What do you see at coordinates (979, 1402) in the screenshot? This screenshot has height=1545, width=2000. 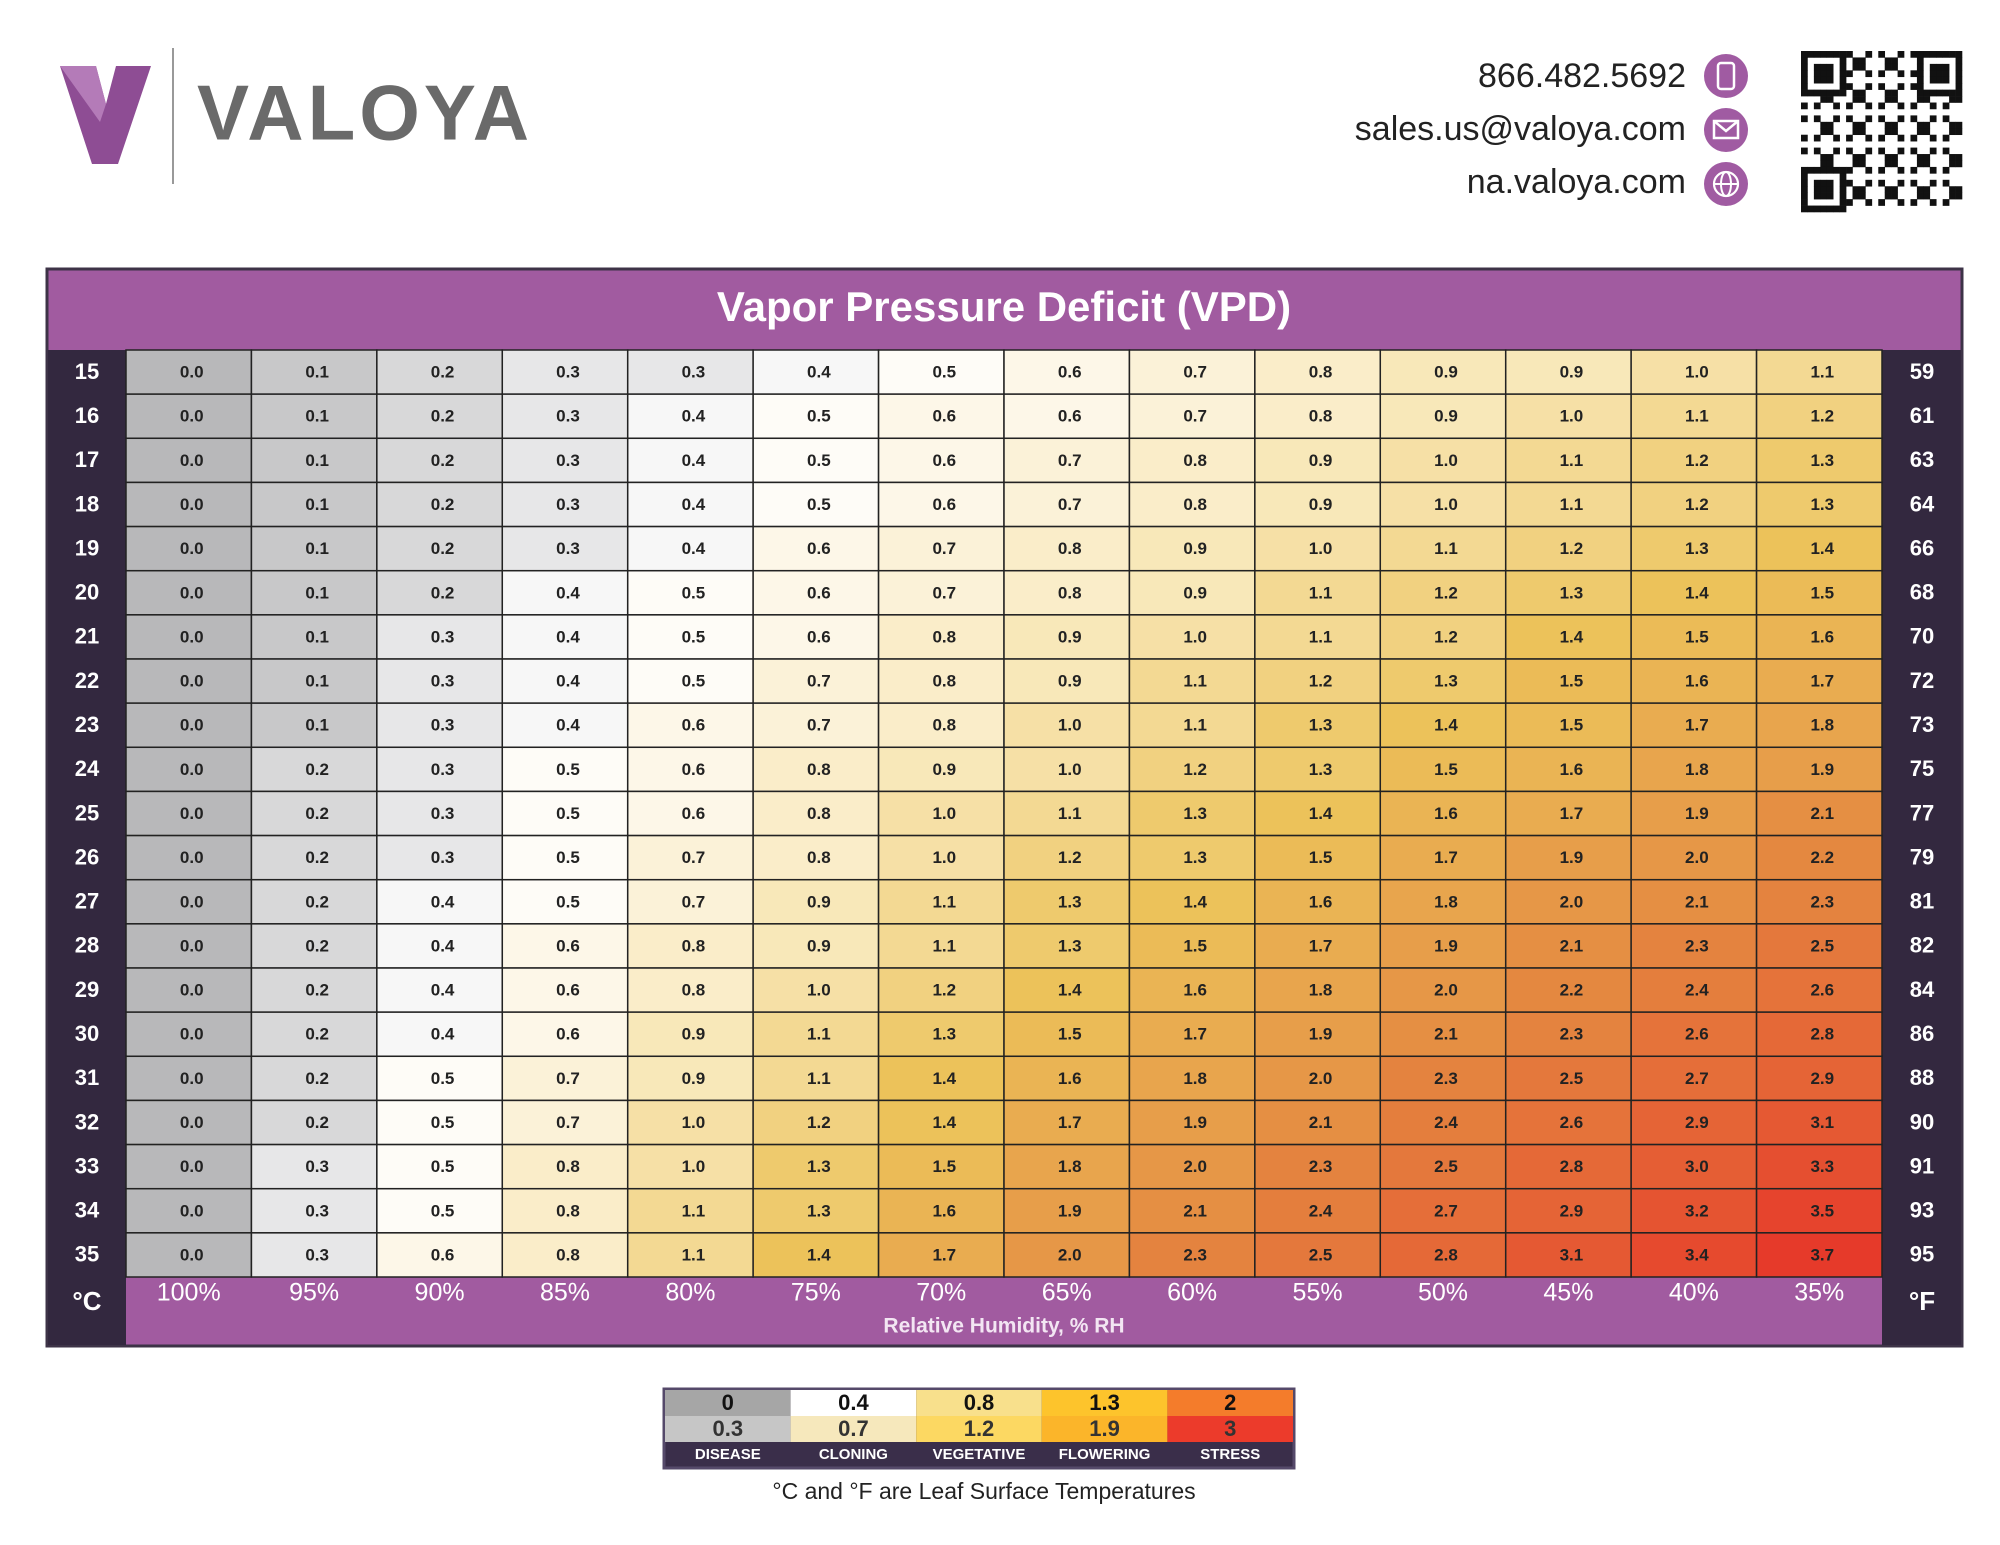 I see `legend-low: 0.8` at bounding box center [979, 1402].